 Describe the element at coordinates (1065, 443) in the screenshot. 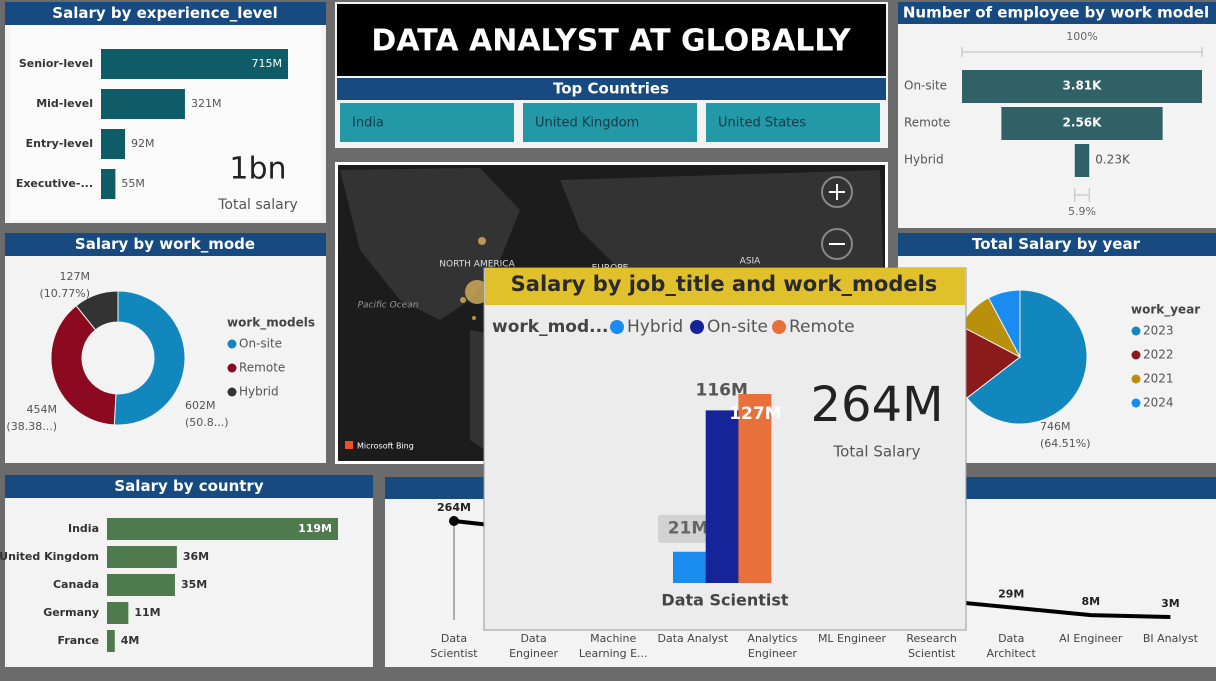

I see `percent-label: (64.51%)` at that location.